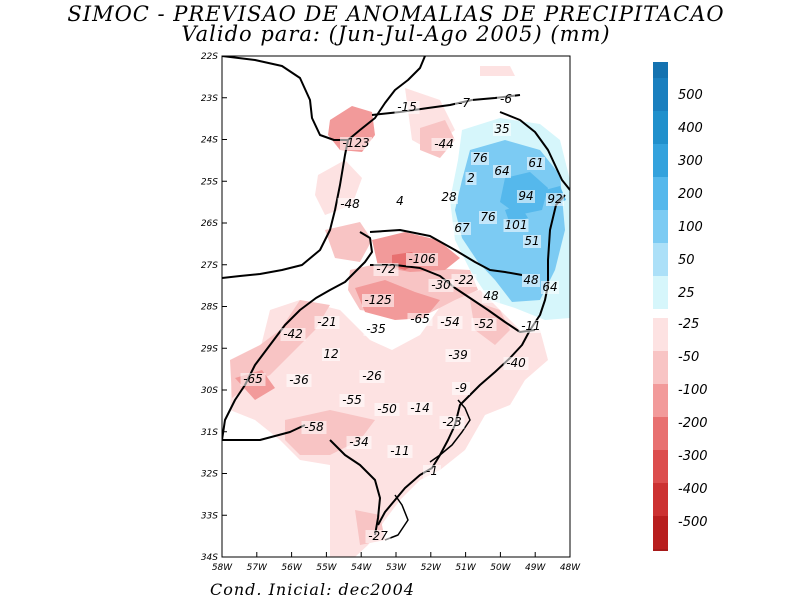 The height and width of the screenshot is (612, 792). Describe the element at coordinates (209, 141) in the screenshot. I see `lat-tick-label: 24S` at that location.